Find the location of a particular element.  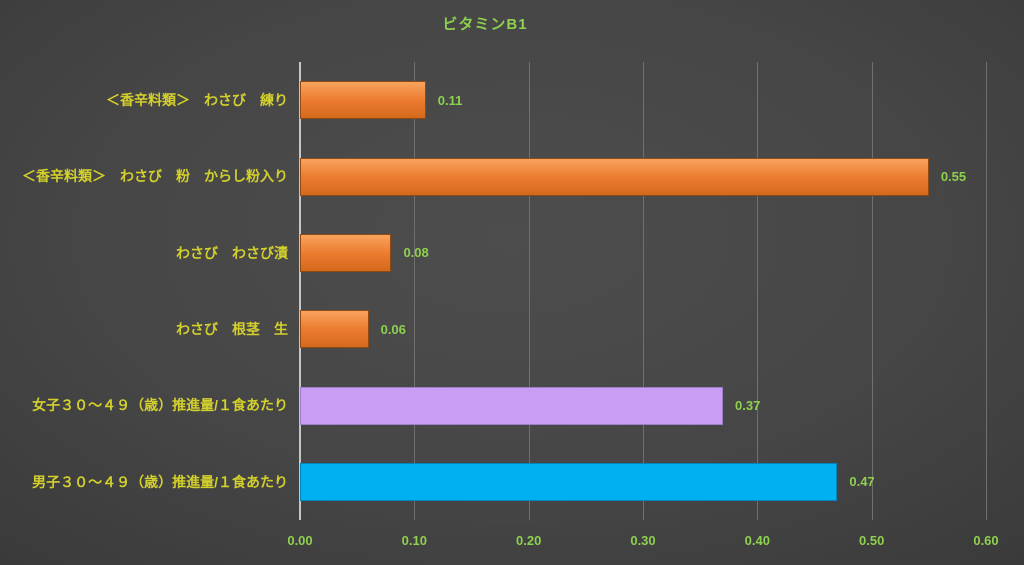

x-tick-label: 0.50 is located at coordinates (872, 540).